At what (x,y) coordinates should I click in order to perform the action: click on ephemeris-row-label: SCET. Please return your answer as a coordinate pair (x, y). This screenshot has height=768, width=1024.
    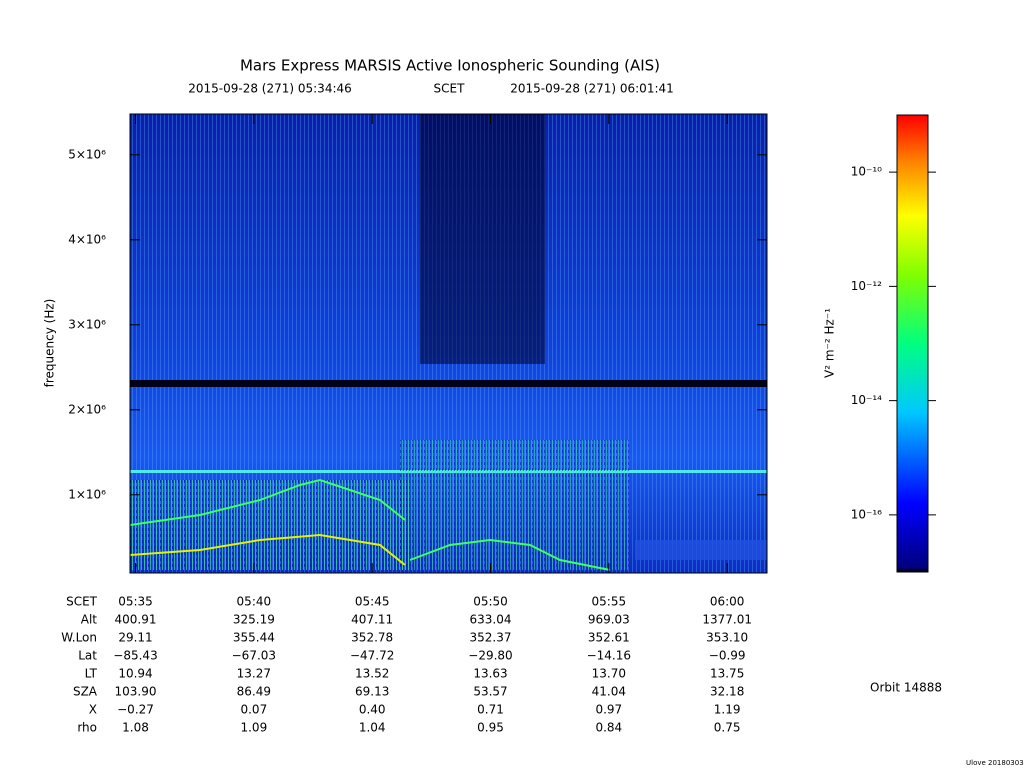
    Looking at the image, I should click on (82, 602).